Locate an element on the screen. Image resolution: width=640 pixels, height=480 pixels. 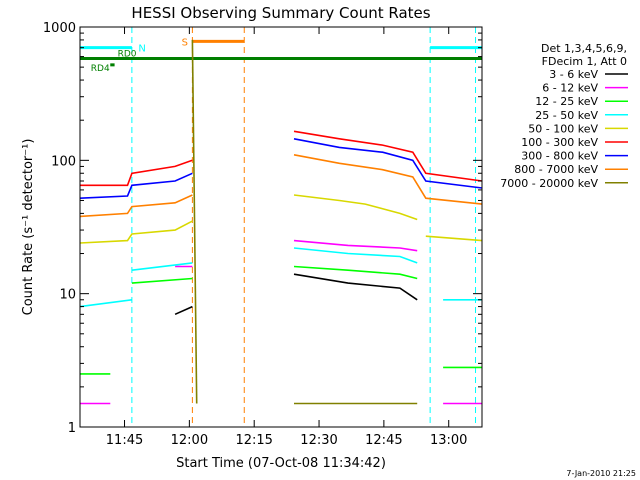
x-tick-label: 12:00 is located at coordinates (189, 440).